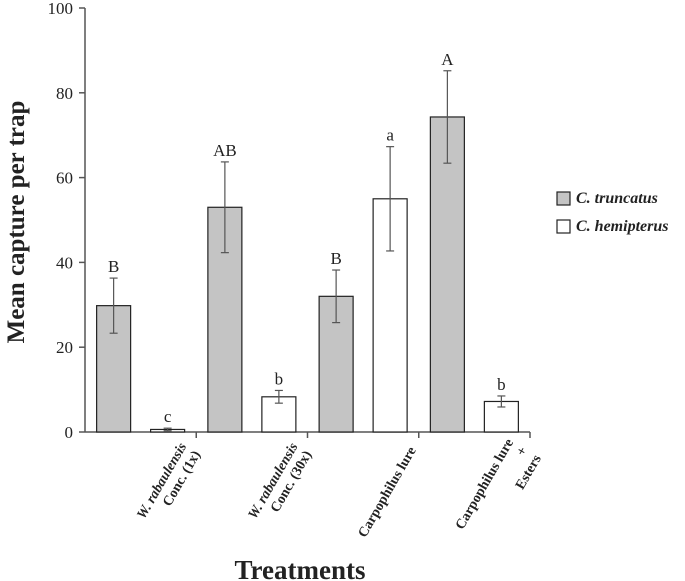 The image size is (685, 581). Describe the element at coordinates (16, 222) in the screenshot. I see `y-axis-title: Mean capture per trap` at that location.